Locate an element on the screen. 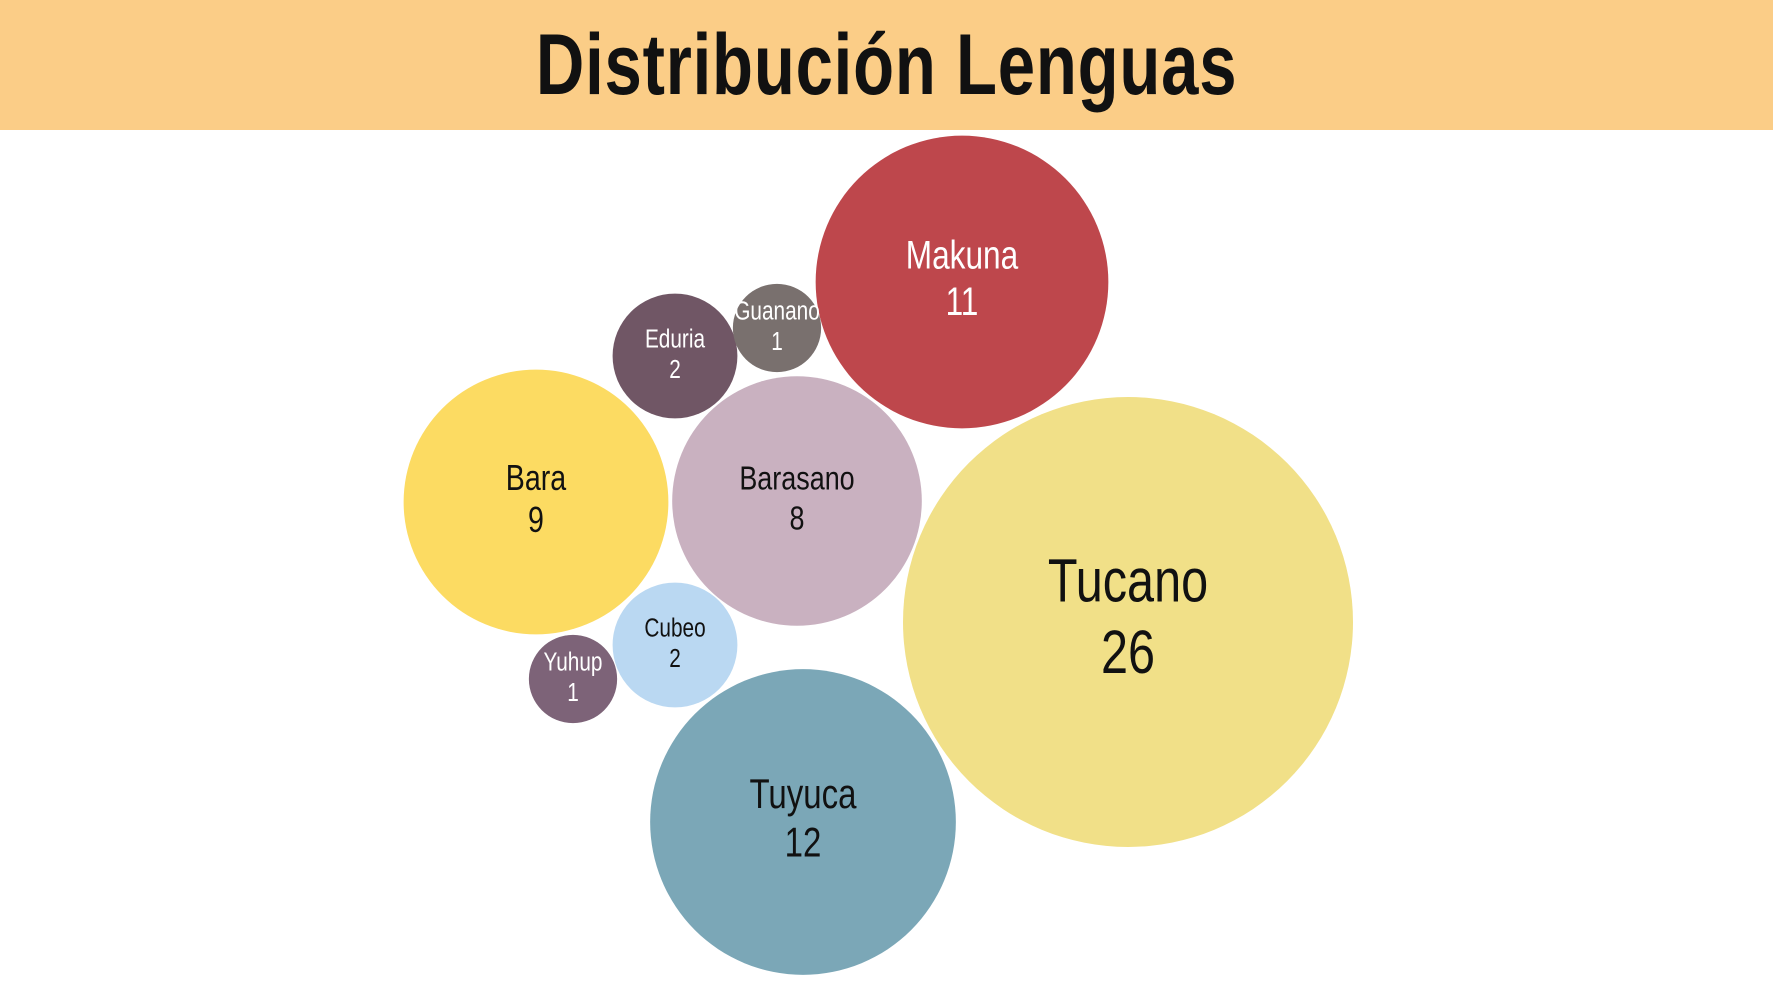  bubble-eduria-value: 2 is located at coordinates (675, 369).